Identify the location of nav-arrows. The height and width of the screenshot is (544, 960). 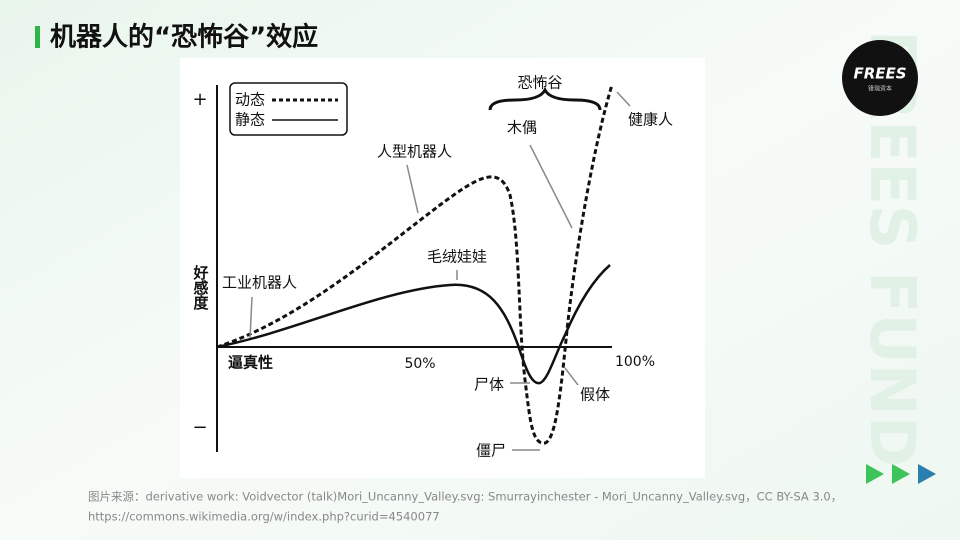
(901, 474).